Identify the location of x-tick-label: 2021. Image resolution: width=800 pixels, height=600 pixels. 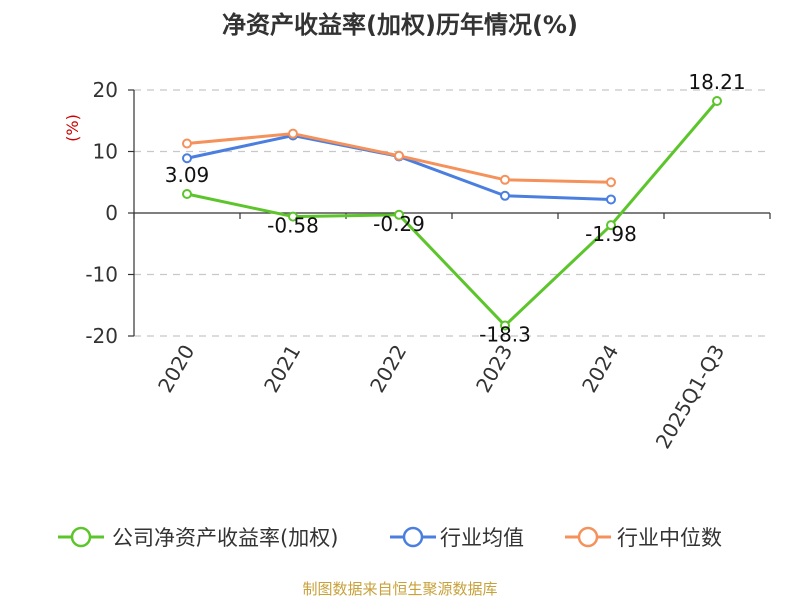
(282, 369).